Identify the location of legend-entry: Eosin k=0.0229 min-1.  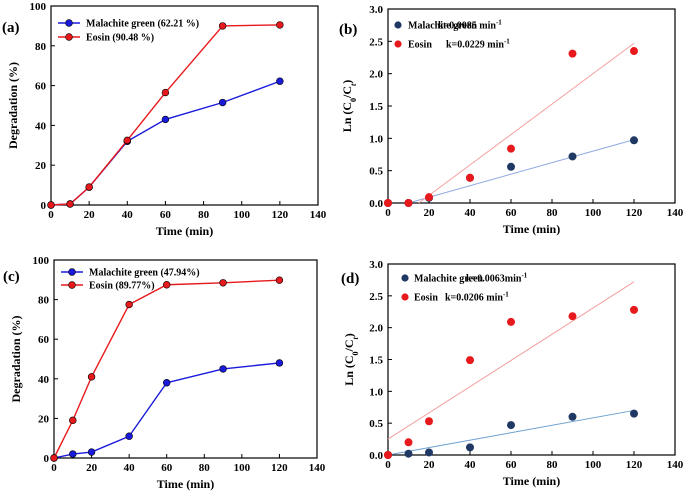
(452, 44).